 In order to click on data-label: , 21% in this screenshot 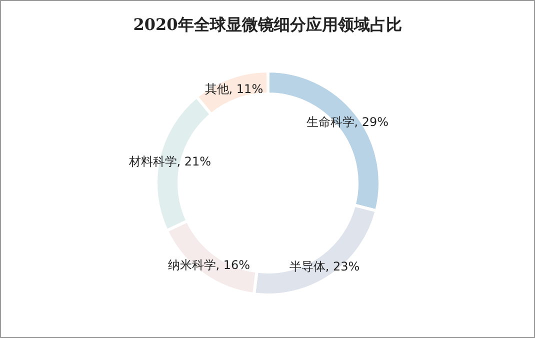, I will do `click(194, 161)`.